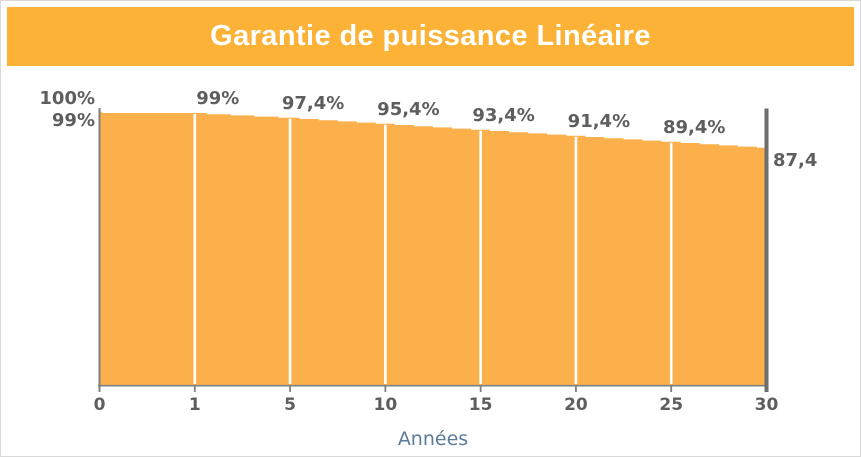  Describe the element at coordinates (795, 160) in the screenshot. I see `end-label: 87,4` at that location.